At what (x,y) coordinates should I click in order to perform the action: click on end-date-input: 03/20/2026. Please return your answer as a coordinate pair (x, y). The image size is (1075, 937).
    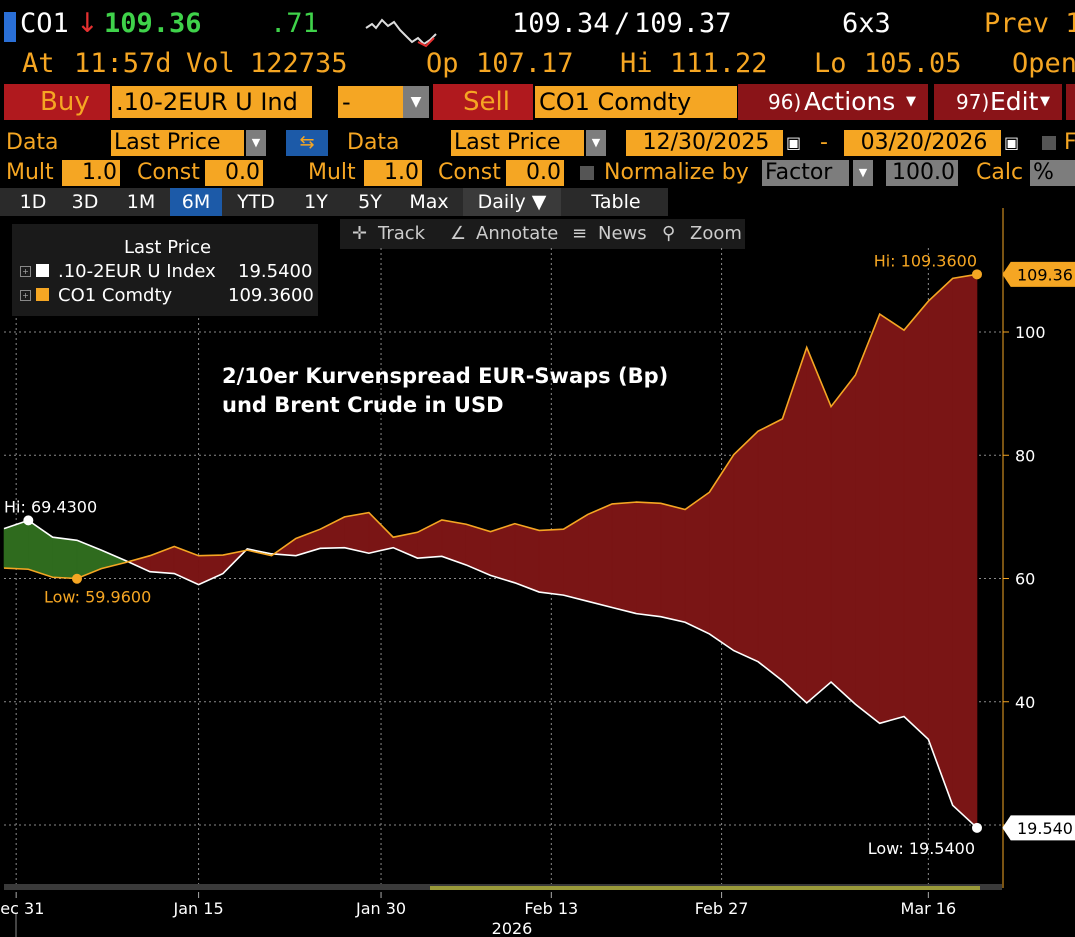
    Looking at the image, I should click on (922, 143).